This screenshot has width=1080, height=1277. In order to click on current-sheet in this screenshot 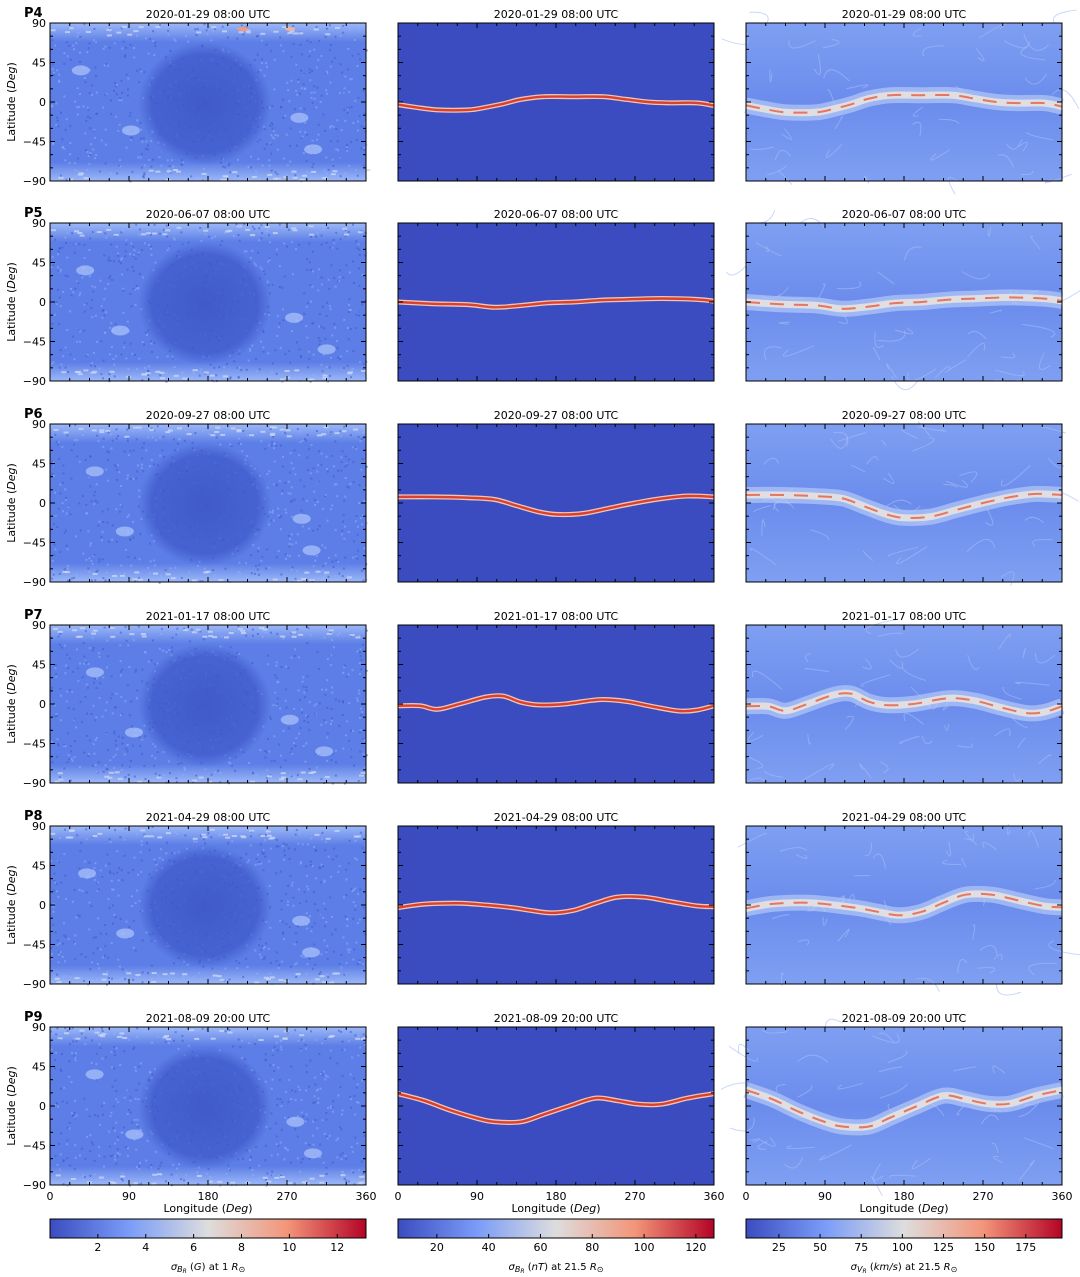, I will do `click(556, 703)`.